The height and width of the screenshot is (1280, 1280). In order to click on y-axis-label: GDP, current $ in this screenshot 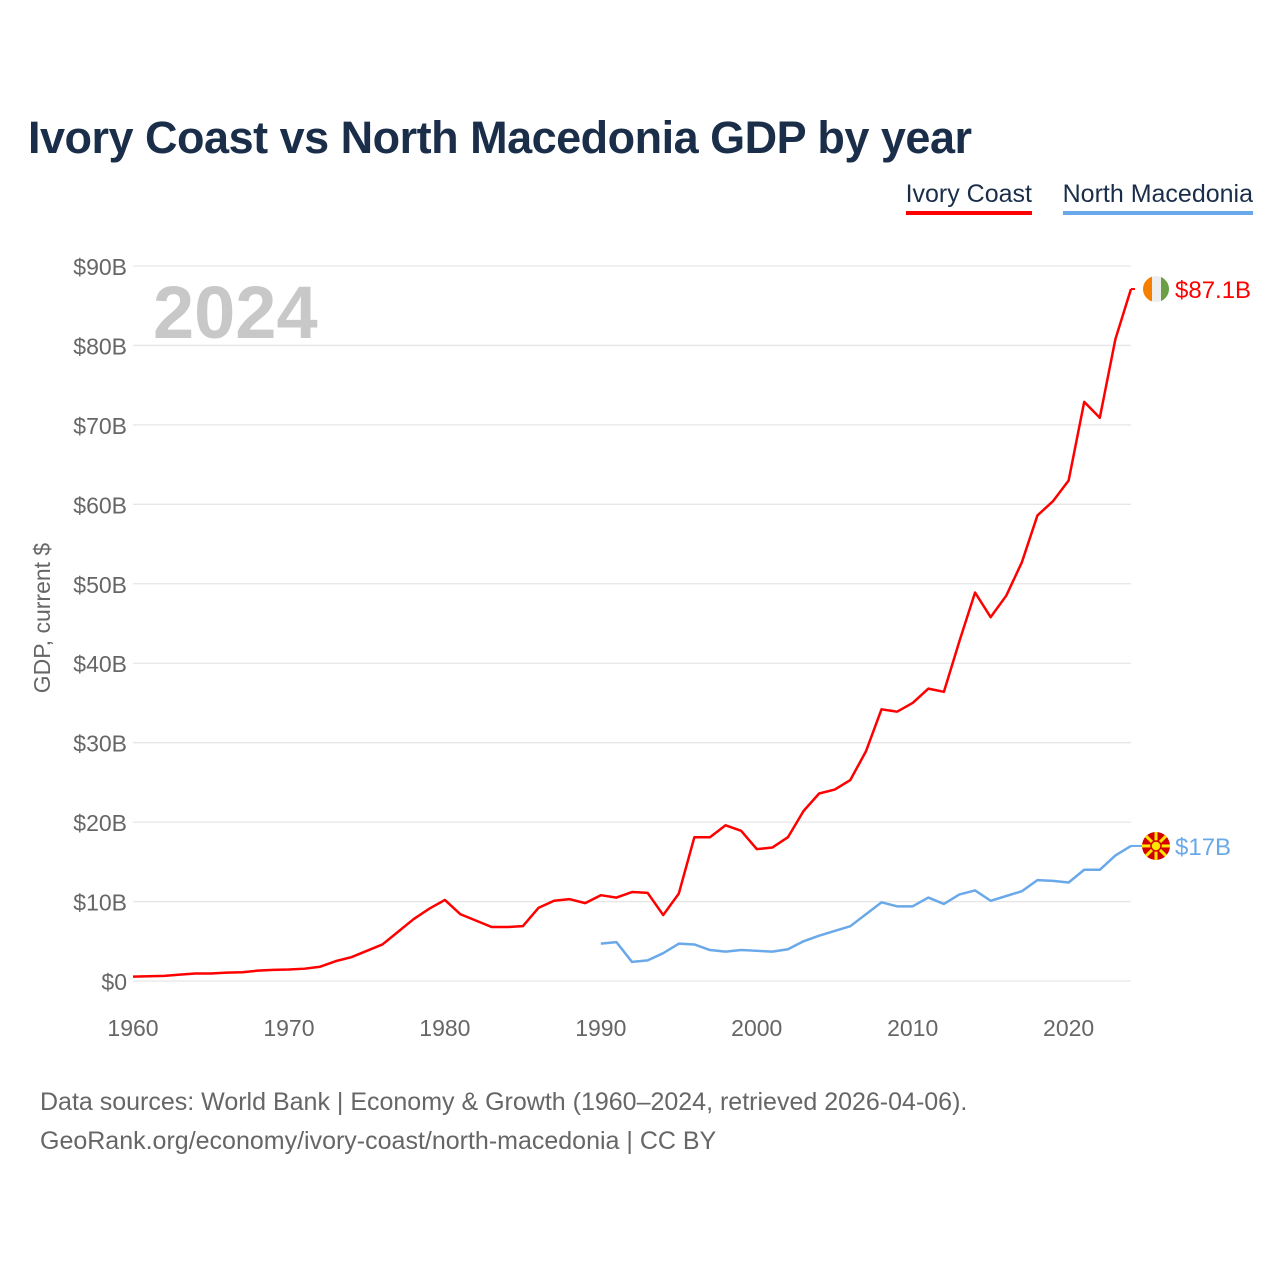, I will do `click(42, 618)`.